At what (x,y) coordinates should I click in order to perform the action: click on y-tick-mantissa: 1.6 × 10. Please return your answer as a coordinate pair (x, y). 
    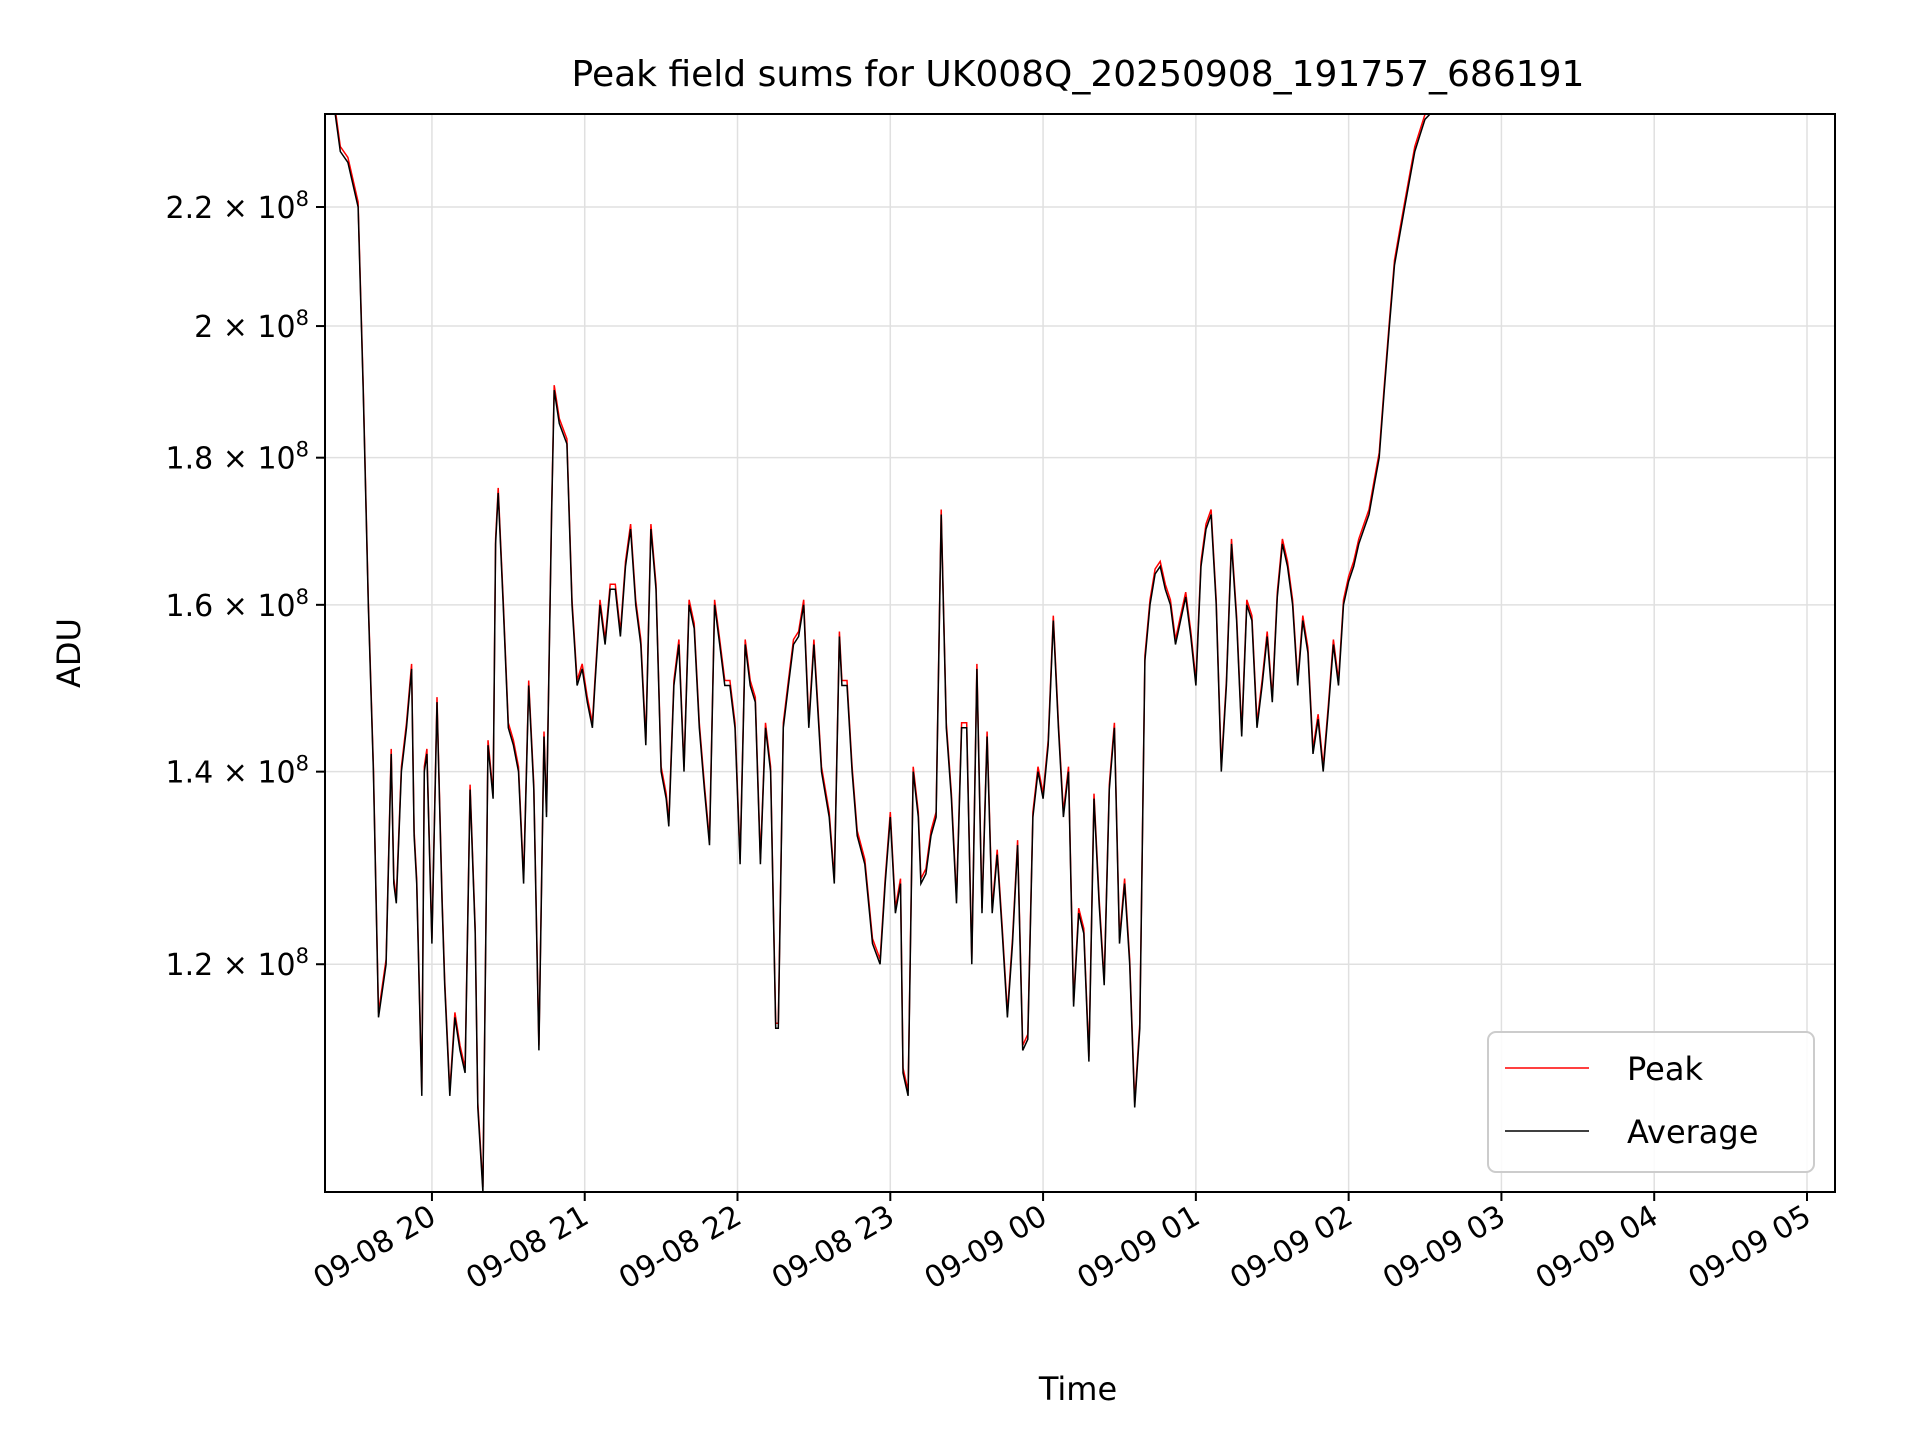
    Looking at the image, I should click on (231, 606).